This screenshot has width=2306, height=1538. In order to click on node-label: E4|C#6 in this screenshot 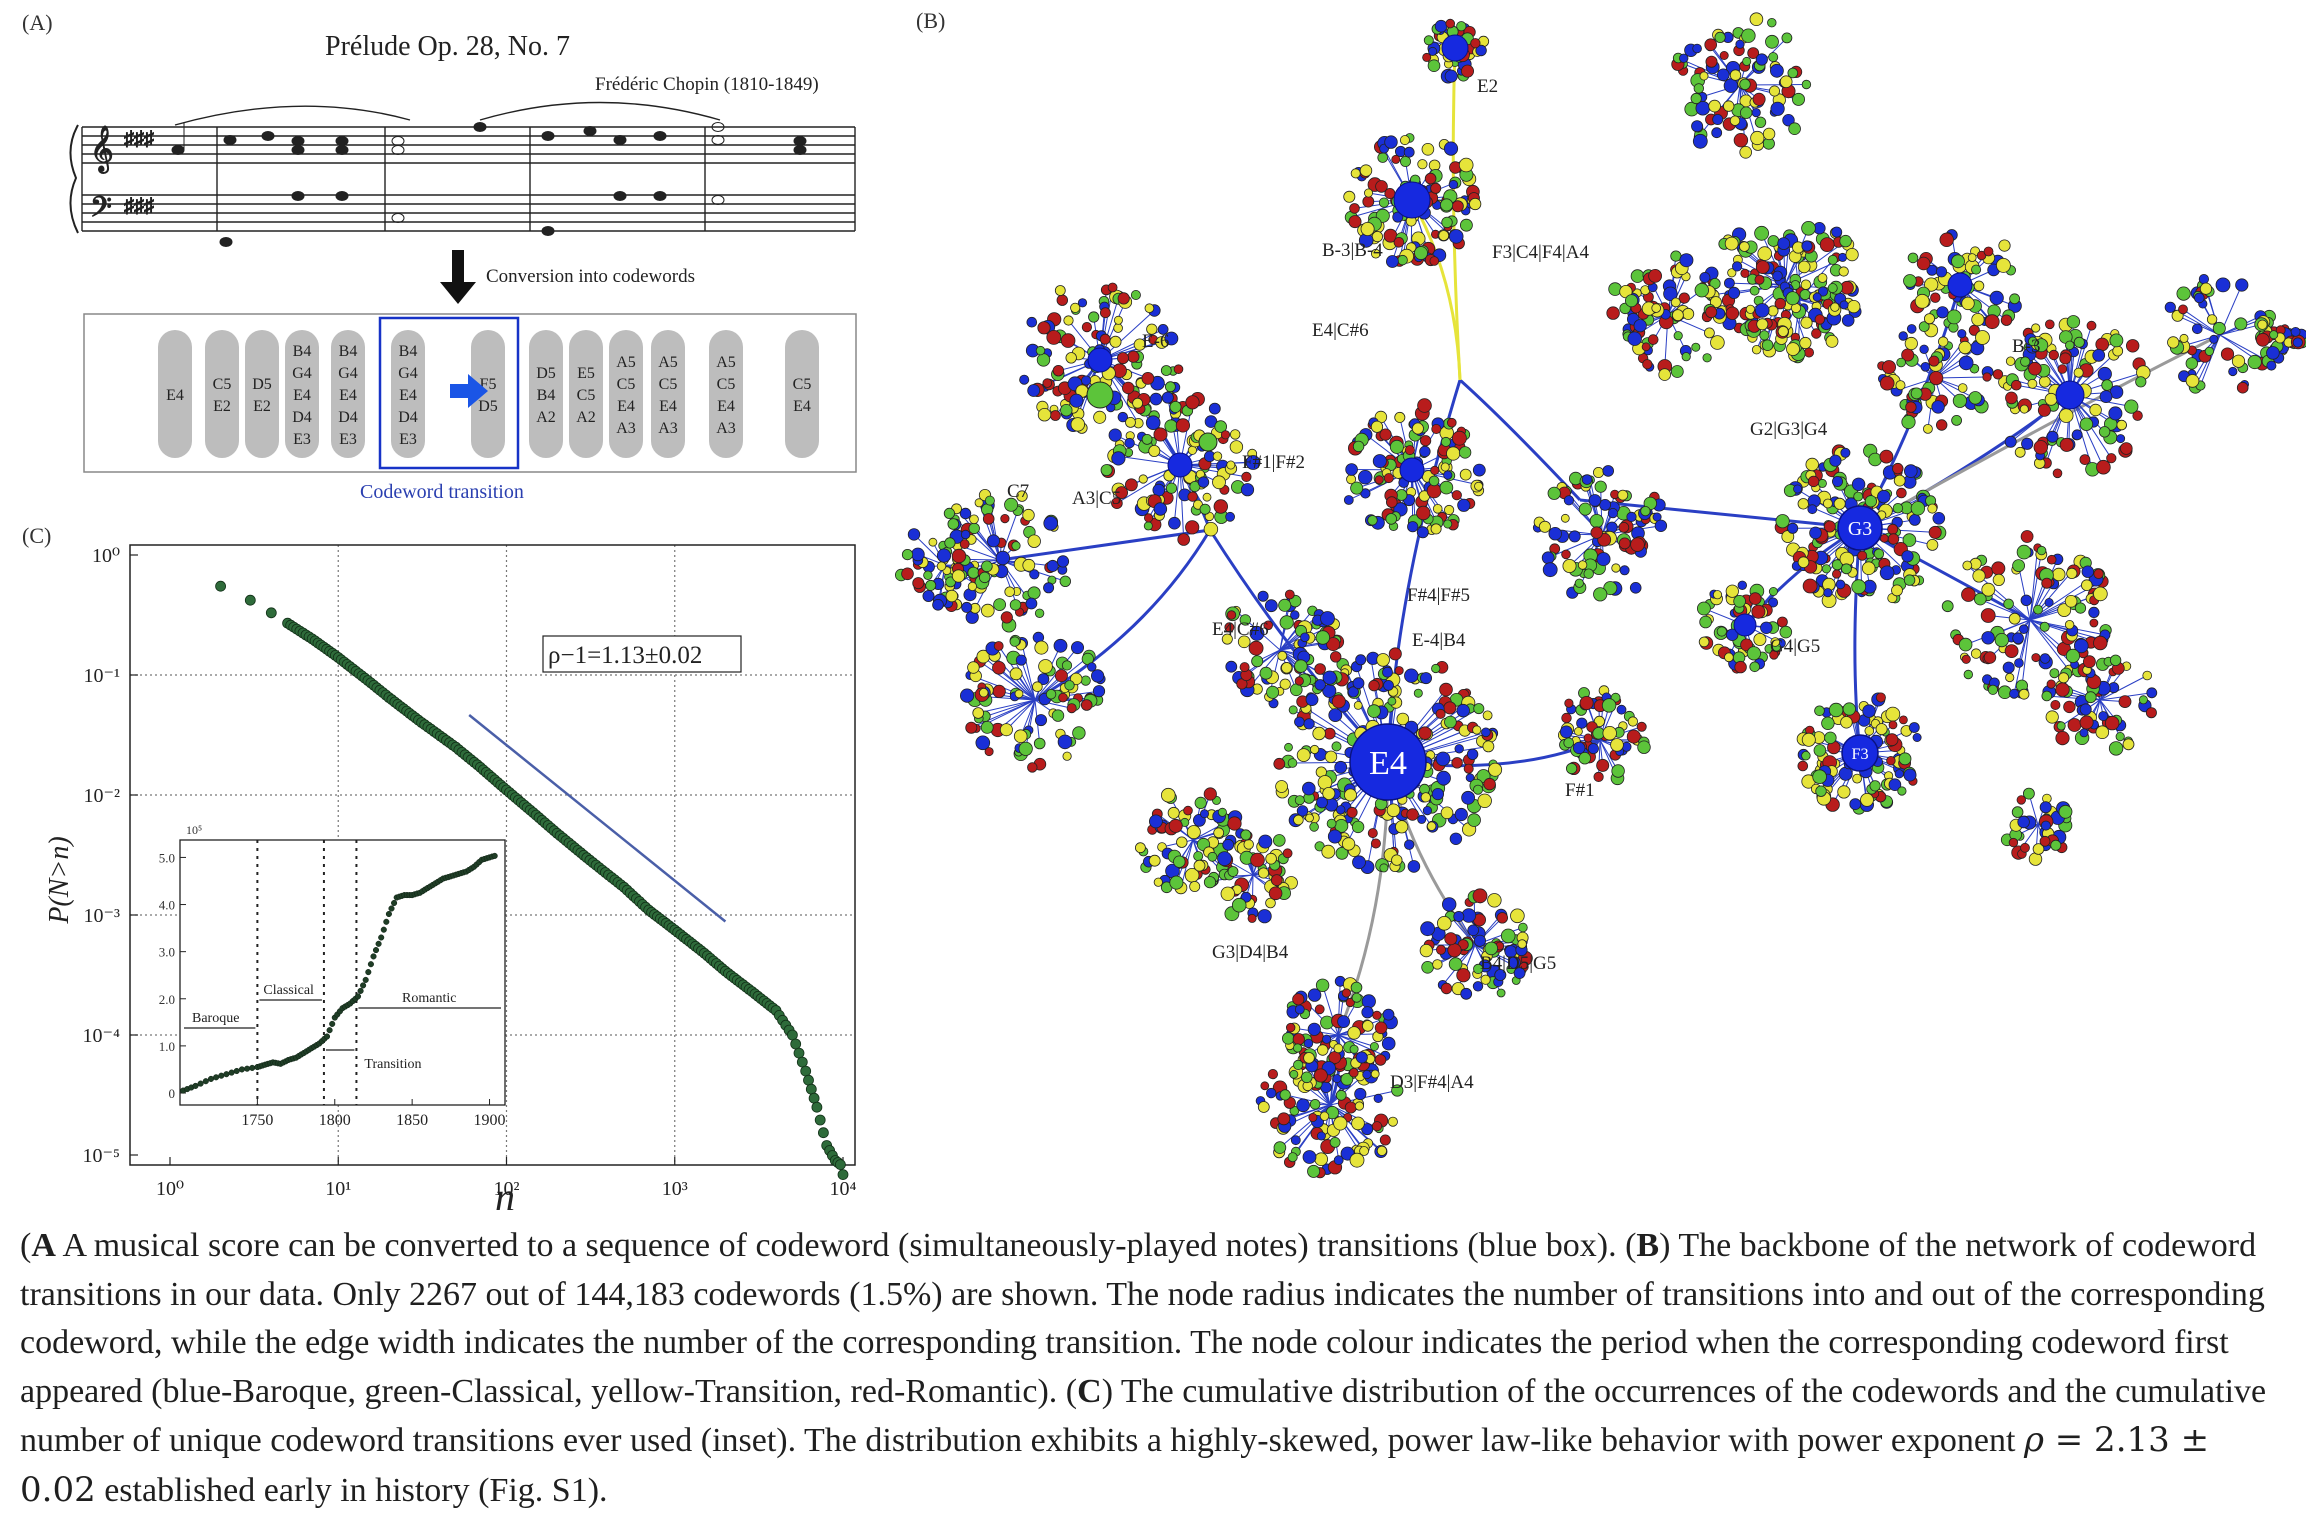, I will do `click(1340, 330)`.